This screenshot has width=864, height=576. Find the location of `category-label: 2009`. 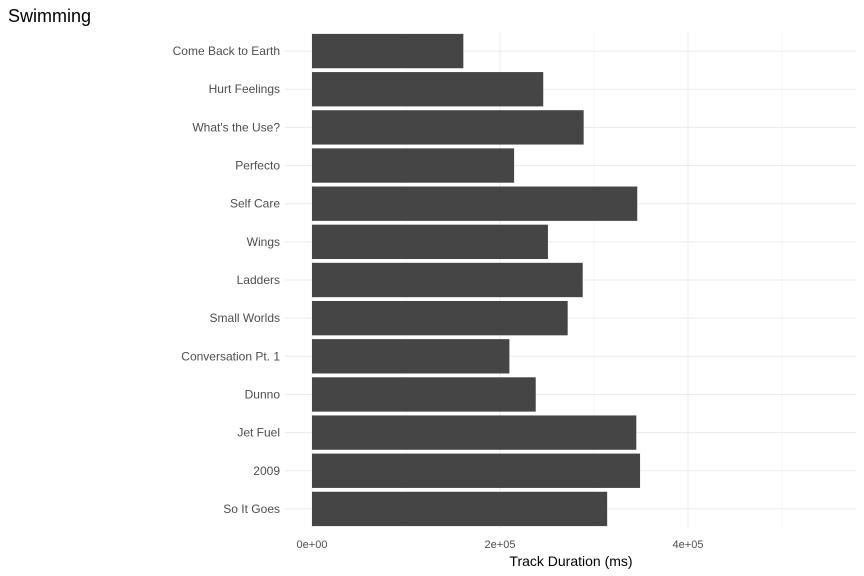

category-label: 2009 is located at coordinates (266, 471).